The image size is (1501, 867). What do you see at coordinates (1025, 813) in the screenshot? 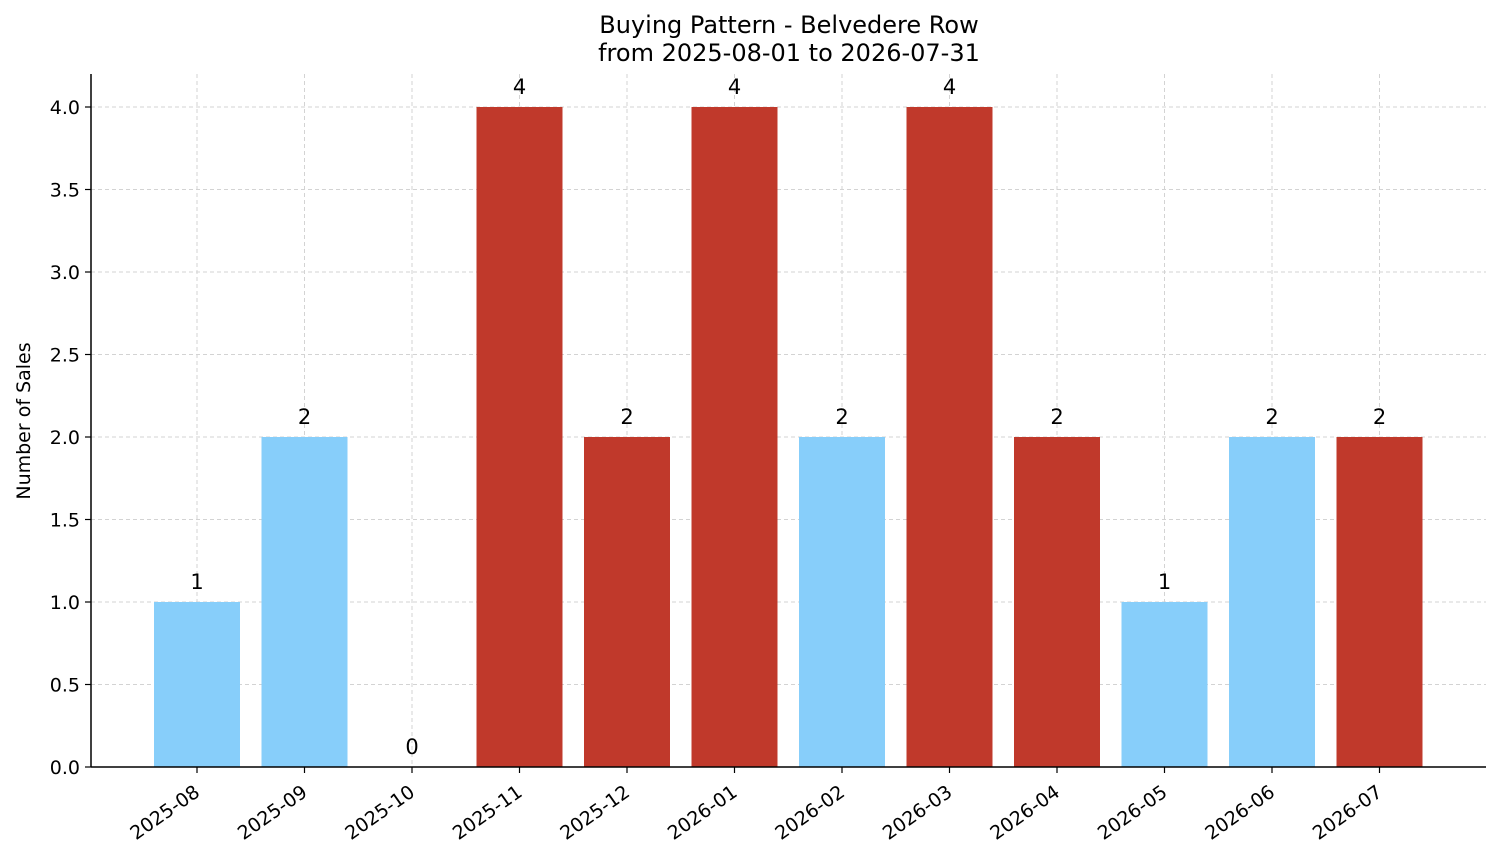
I see `x-tick-label: 2026-04` at bounding box center [1025, 813].